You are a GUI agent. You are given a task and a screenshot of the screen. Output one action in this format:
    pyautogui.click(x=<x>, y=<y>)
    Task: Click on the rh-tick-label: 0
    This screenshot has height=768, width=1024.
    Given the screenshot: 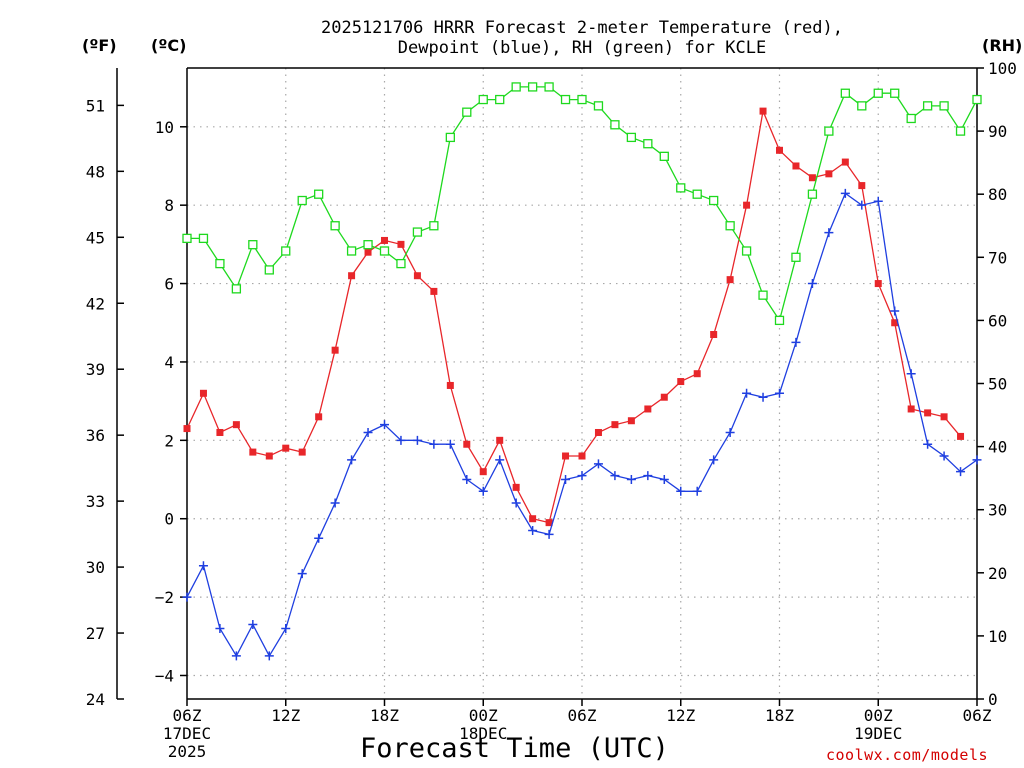 What is the action you would take?
    pyautogui.click(x=993, y=699)
    